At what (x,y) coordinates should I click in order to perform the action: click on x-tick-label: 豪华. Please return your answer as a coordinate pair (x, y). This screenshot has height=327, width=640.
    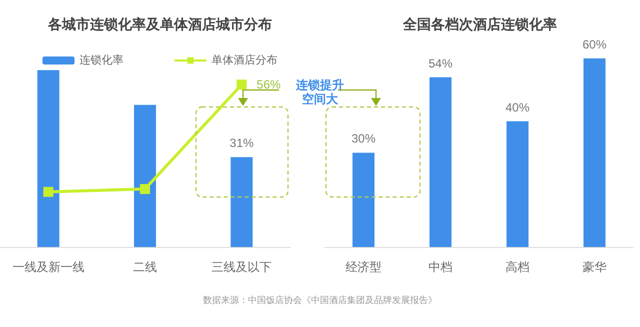
    Looking at the image, I should click on (594, 267).